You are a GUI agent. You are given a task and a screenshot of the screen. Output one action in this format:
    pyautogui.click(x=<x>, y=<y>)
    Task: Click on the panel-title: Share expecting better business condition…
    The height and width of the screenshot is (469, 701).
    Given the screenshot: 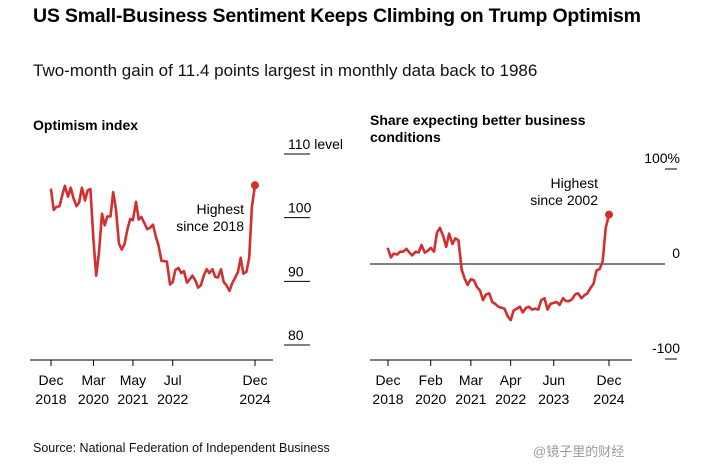 What is the action you would take?
    pyautogui.click(x=478, y=128)
    